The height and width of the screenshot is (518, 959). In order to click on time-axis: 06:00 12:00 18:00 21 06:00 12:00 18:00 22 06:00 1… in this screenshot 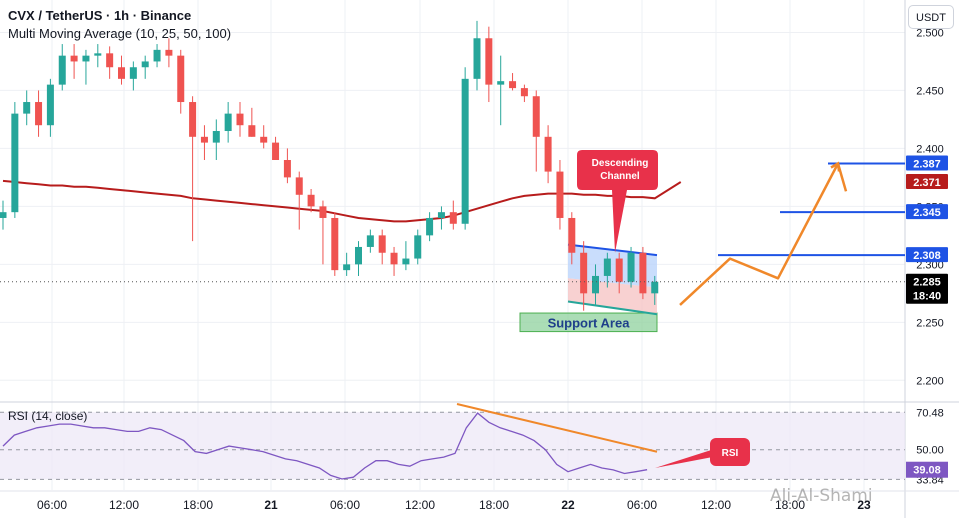, I will do `click(479, 501)`.